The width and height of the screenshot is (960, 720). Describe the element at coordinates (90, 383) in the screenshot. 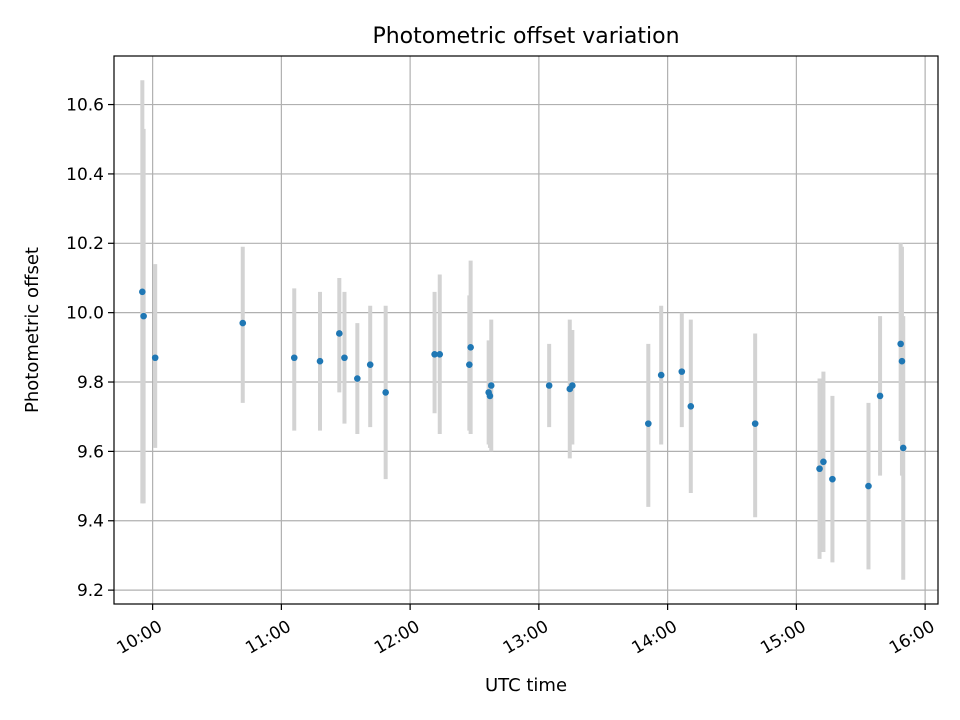

I see `y-tick-label: 9.8` at that location.